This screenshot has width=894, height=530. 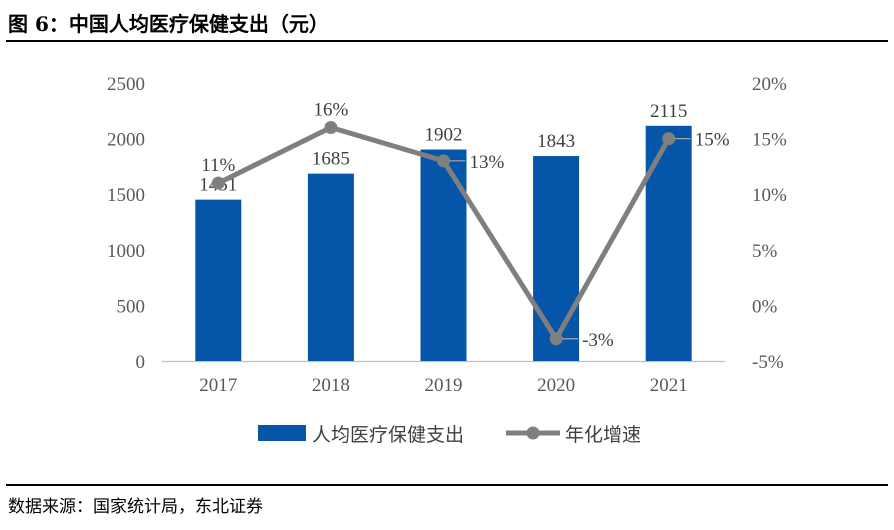 What do you see at coordinates (487, 162) in the screenshot?
I see `line-data-label: 13%` at bounding box center [487, 162].